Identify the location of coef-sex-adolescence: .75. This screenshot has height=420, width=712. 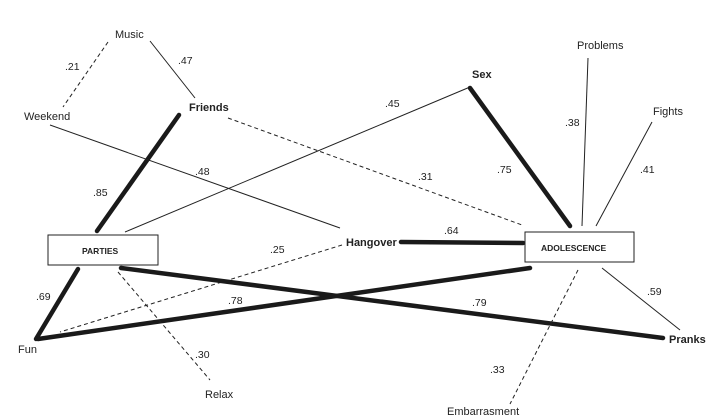
(504, 170).